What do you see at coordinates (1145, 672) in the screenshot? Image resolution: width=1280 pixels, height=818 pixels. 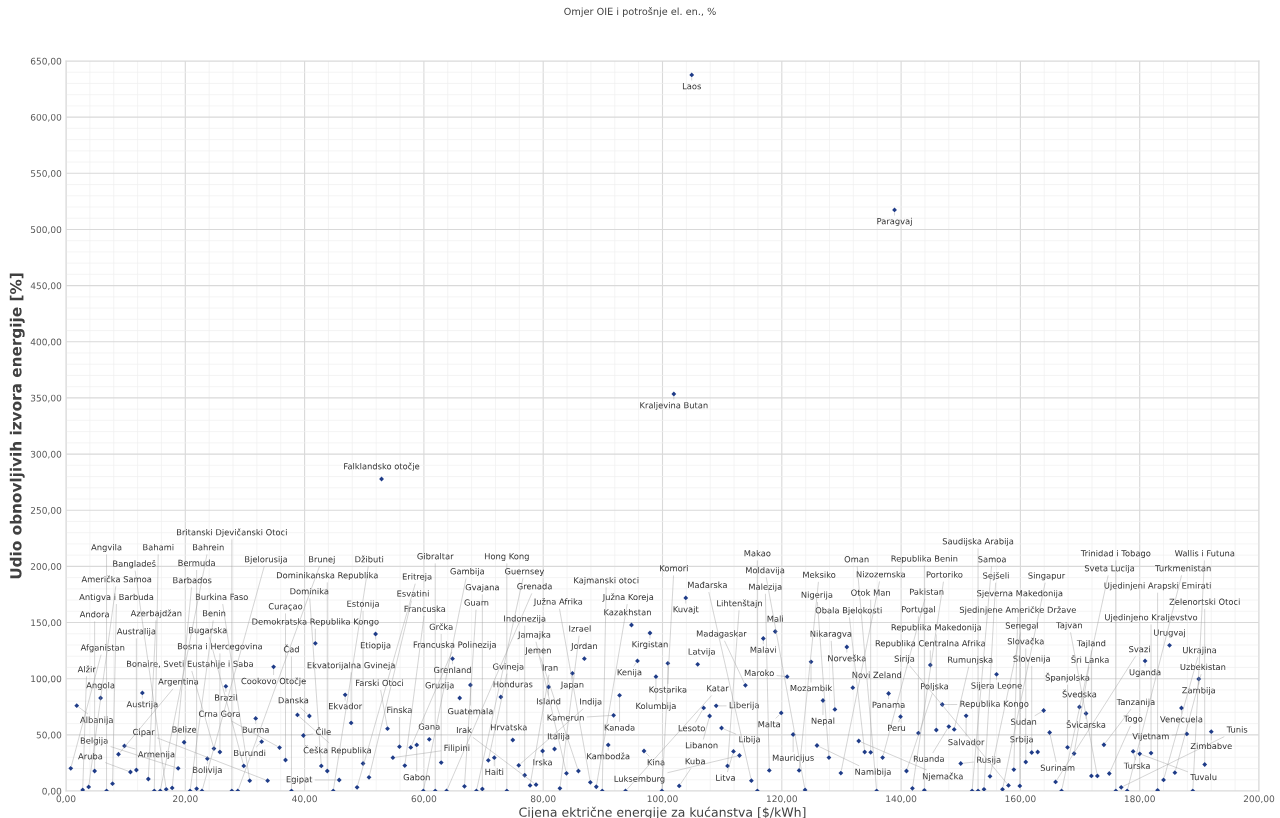 I see `data-label: Uganda` at bounding box center [1145, 672].